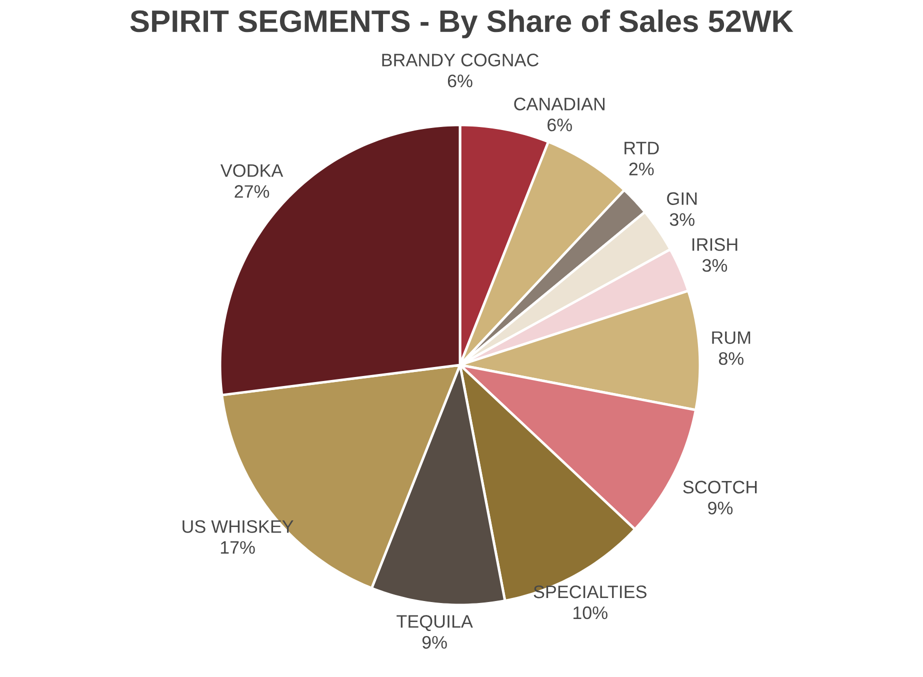 This screenshot has height=677, width=923. What do you see at coordinates (715, 244) in the screenshot?
I see `slice-label: IRISH` at bounding box center [715, 244].